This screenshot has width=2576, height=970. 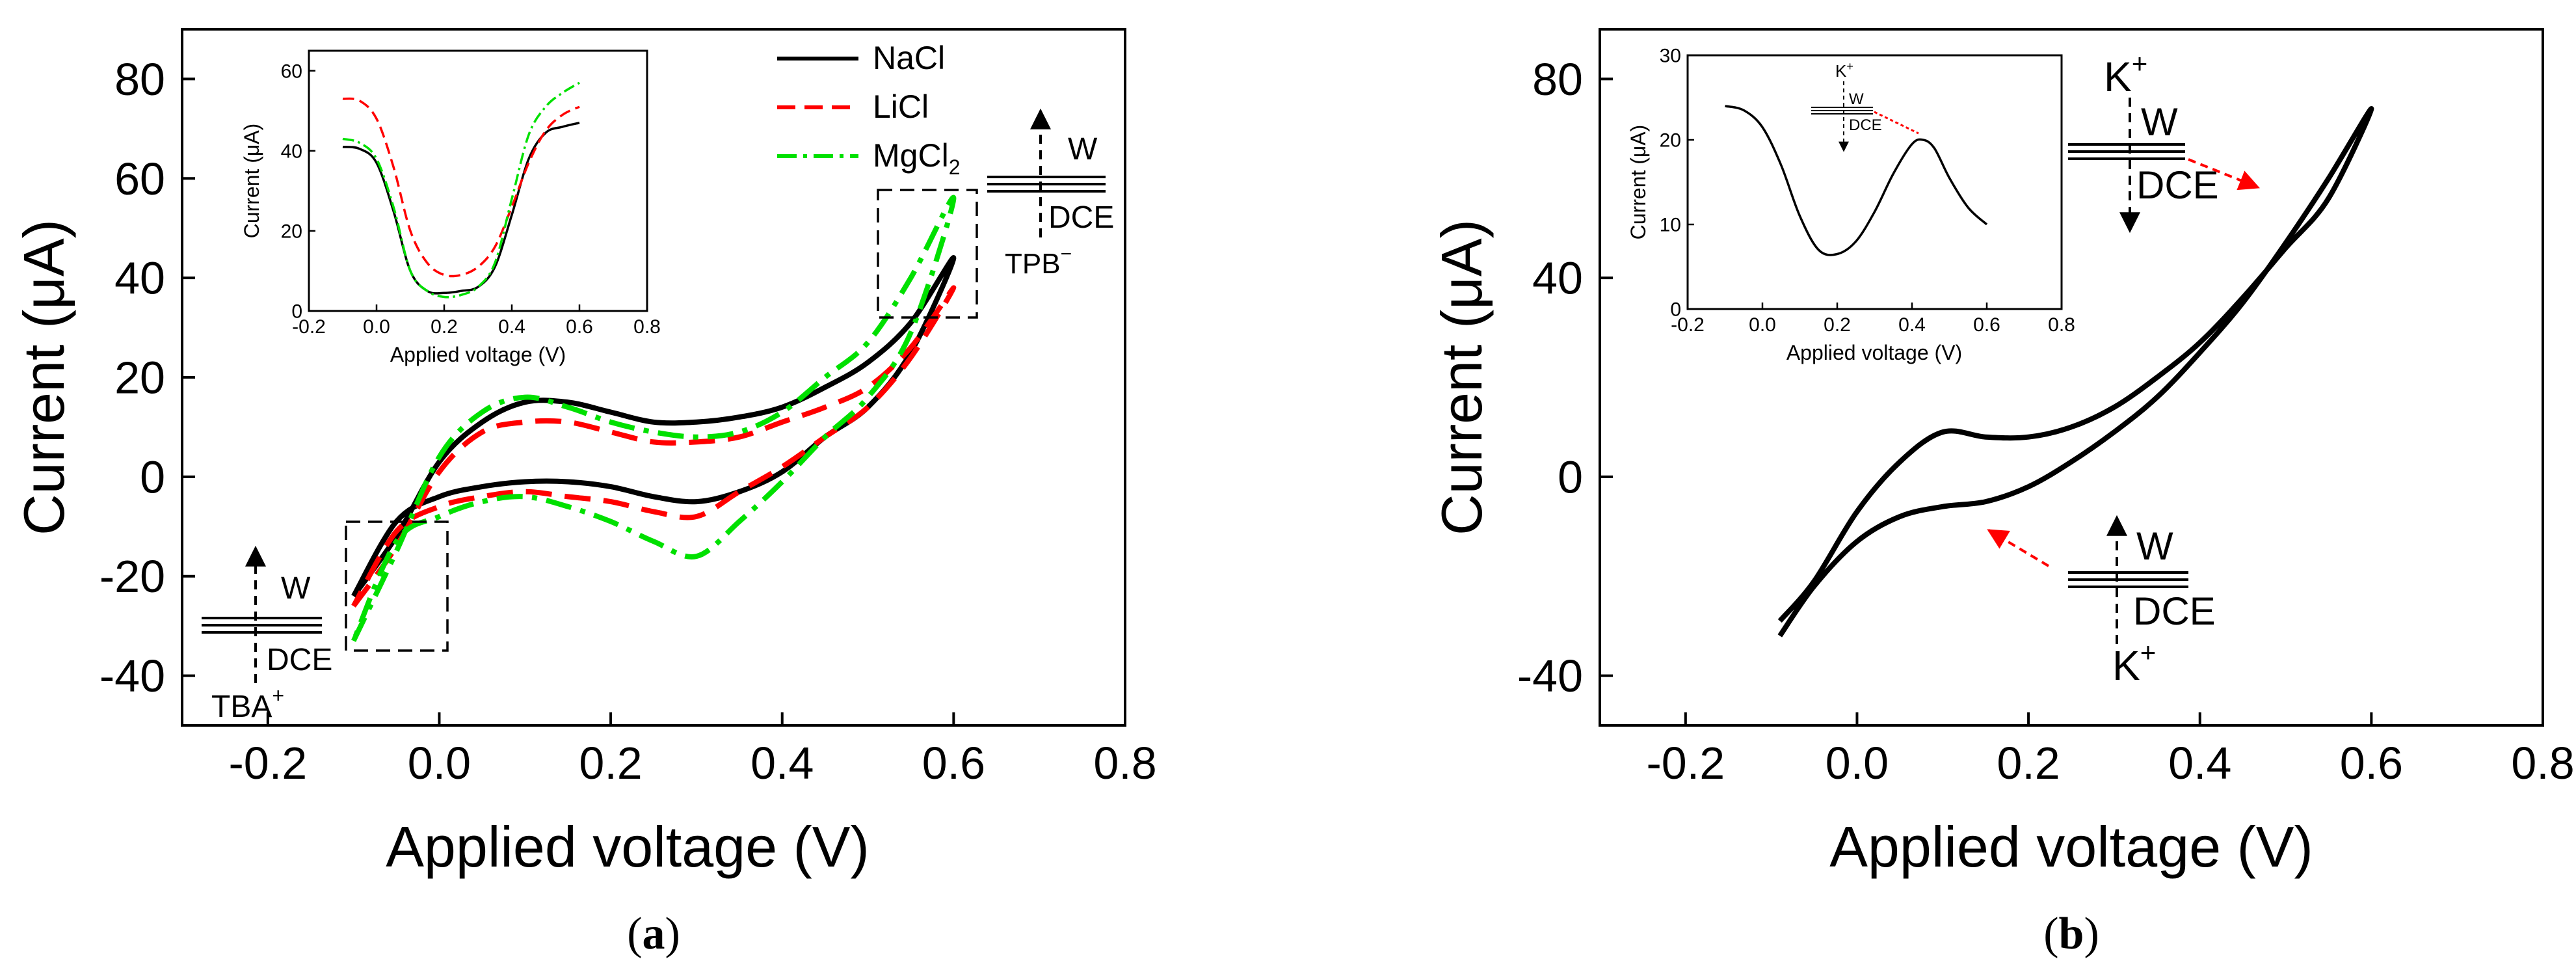 I want to click on panel-b-xlabel: Applied voltage (V), so click(x=2071, y=847).